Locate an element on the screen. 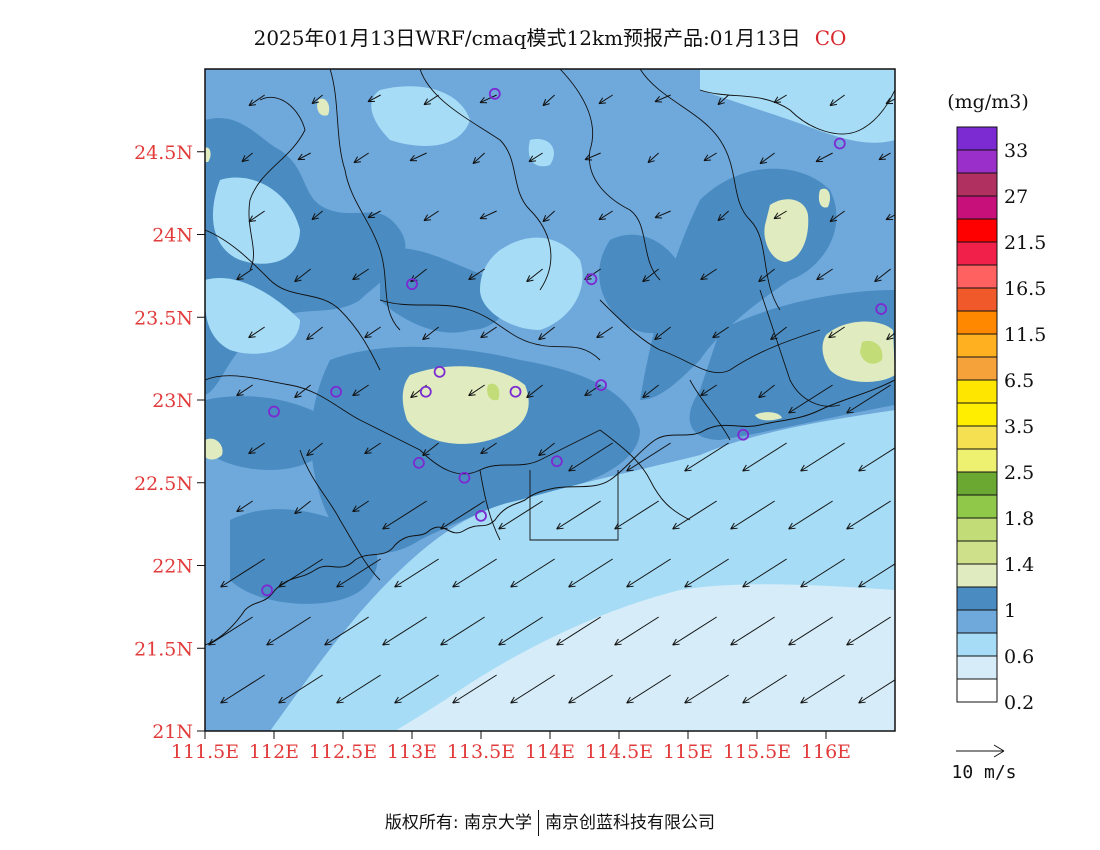 The image size is (1100, 850). latitude-axis: 24.5N 24N 23.5N 23N 22.5N 22N 21.5N 21N is located at coordinates (169, 442).